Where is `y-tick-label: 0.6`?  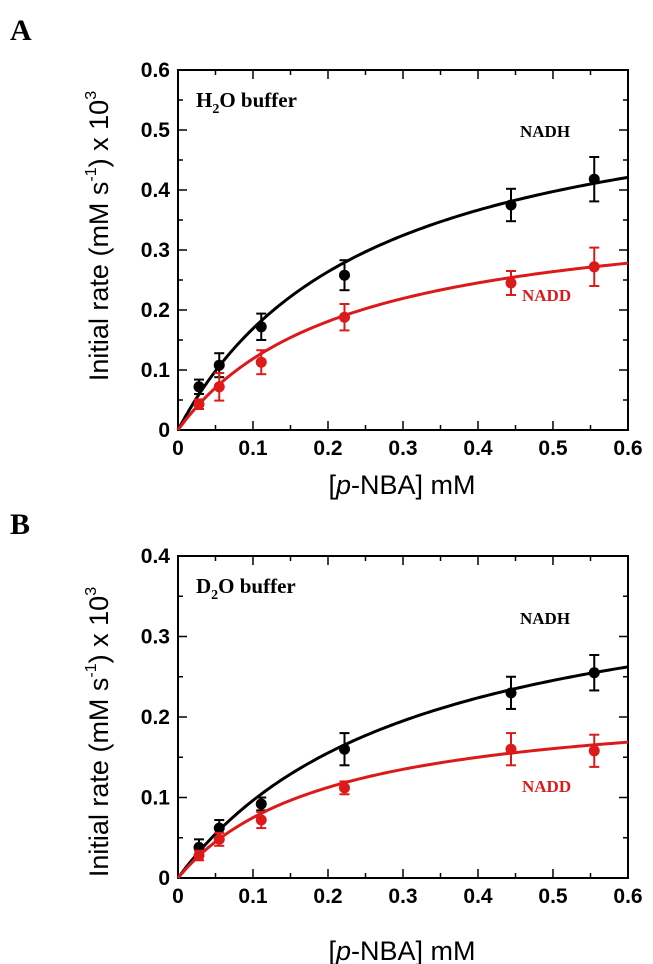 y-tick-label: 0.6 is located at coordinates (155, 70).